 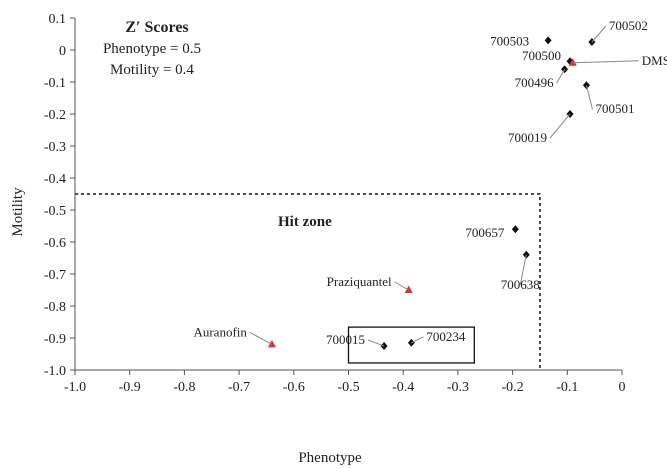 What do you see at coordinates (55, 179) in the screenshot?
I see `y-tick-label: -0.4` at bounding box center [55, 179].